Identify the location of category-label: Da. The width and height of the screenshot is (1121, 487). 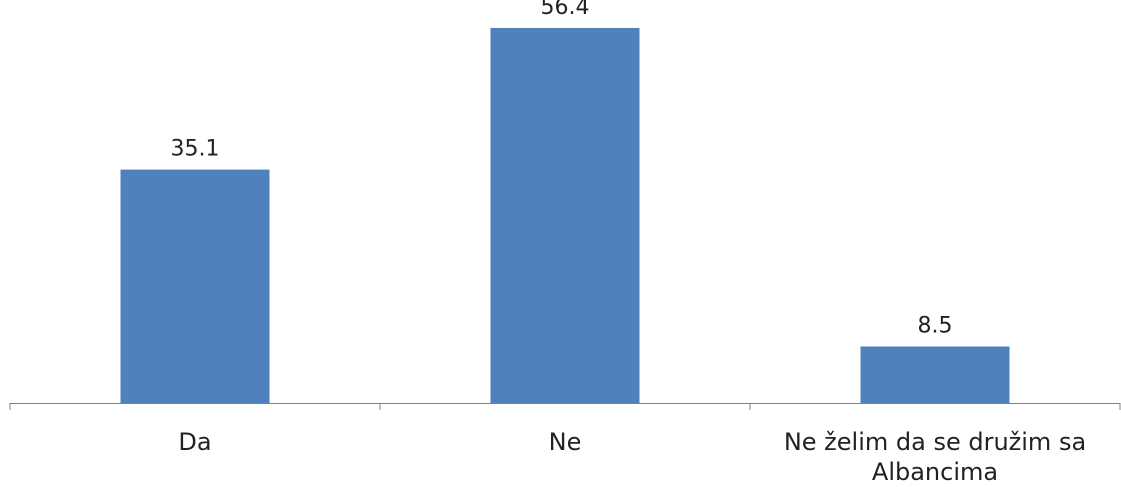
(194, 442).